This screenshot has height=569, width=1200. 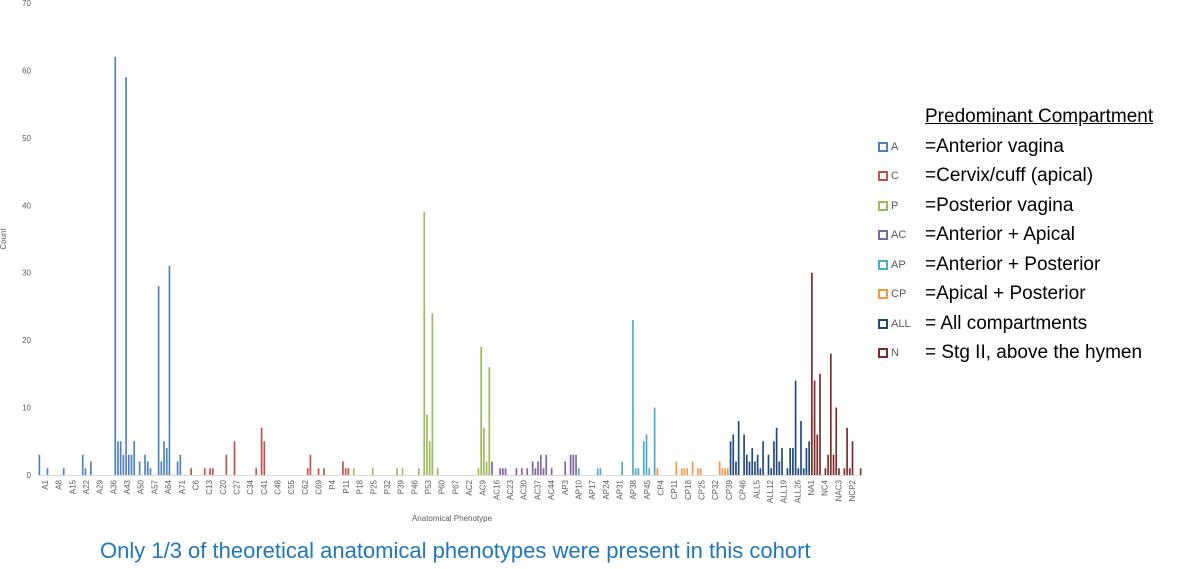 What do you see at coordinates (1006, 323) in the screenshot?
I see `legend-description: = All compartments` at bounding box center [1006, 323].